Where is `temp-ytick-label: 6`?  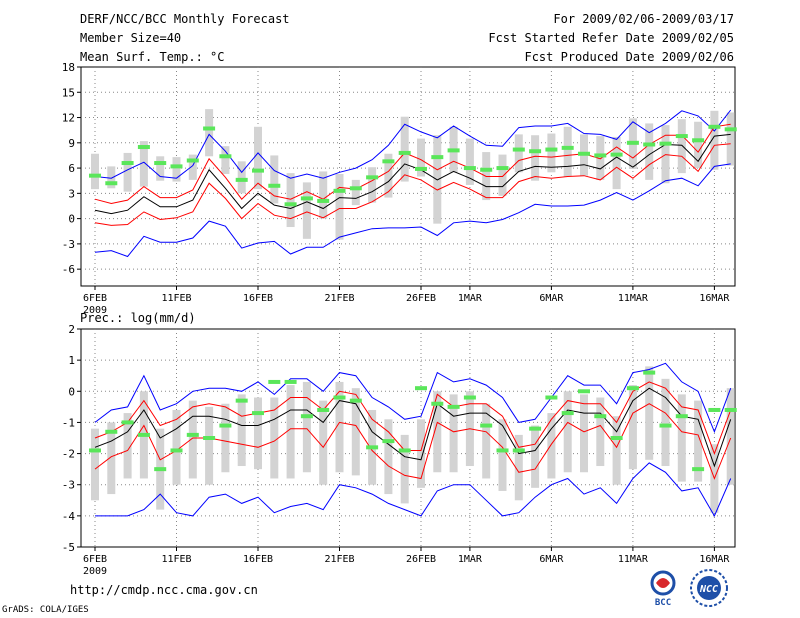
temp-ytick-label: 6 is located at coordinates (71, 168).